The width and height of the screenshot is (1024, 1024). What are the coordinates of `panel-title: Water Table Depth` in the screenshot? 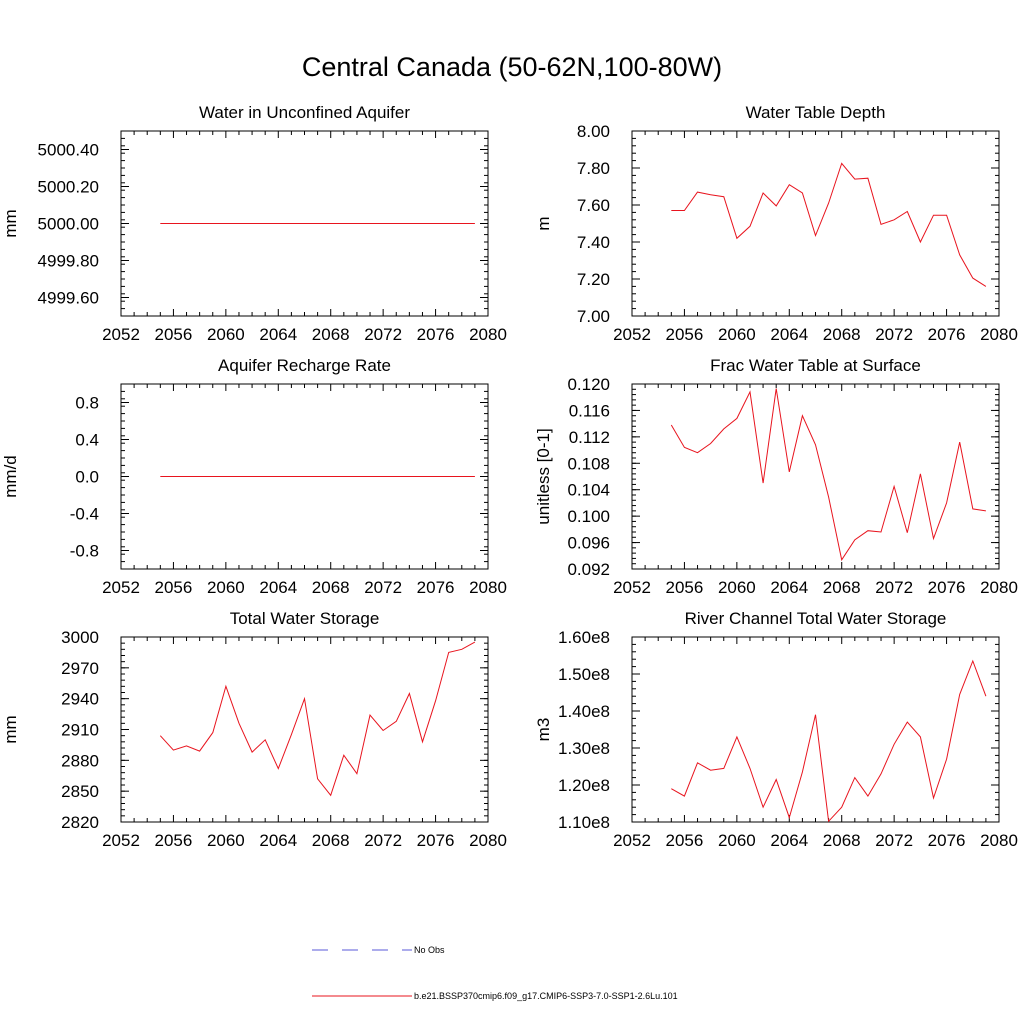 It's located at (816, 112).